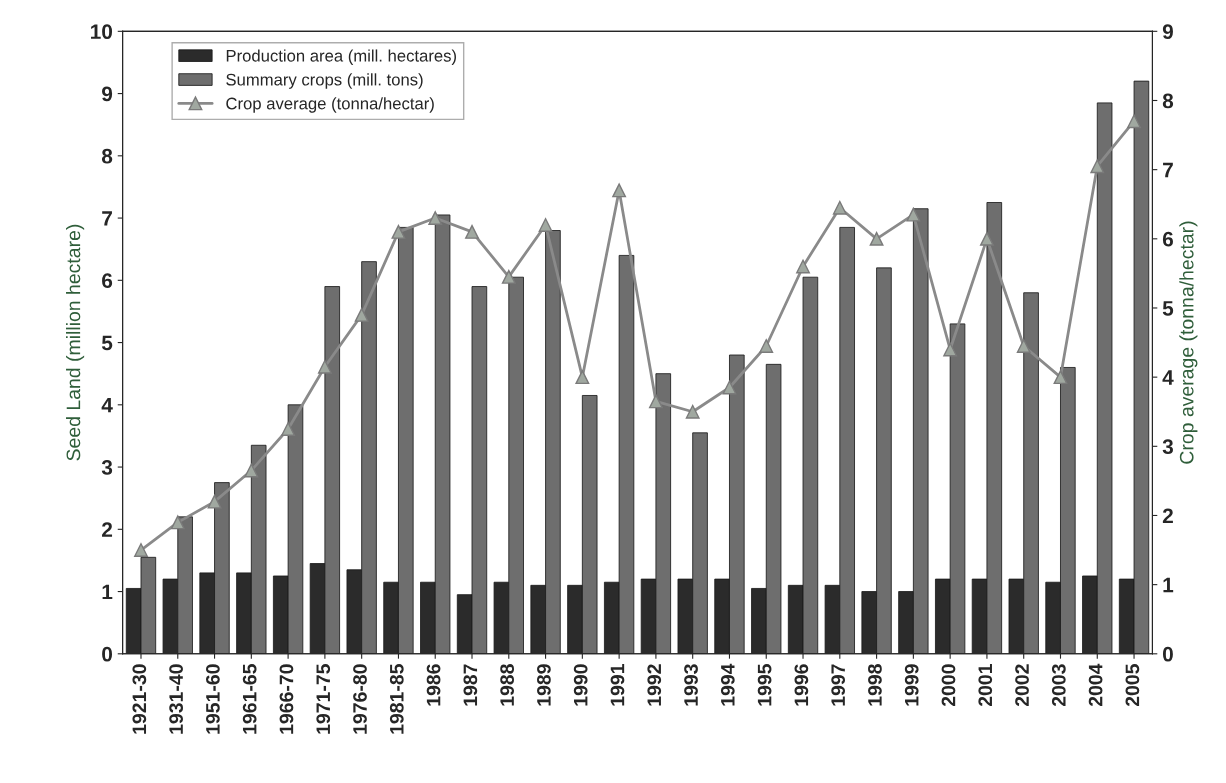 The height and width of the screenshot is (783, 1226). Describe the element at coordinates (838, 685) in the screenshot. I see `x-tick-label: 1997` at that location.